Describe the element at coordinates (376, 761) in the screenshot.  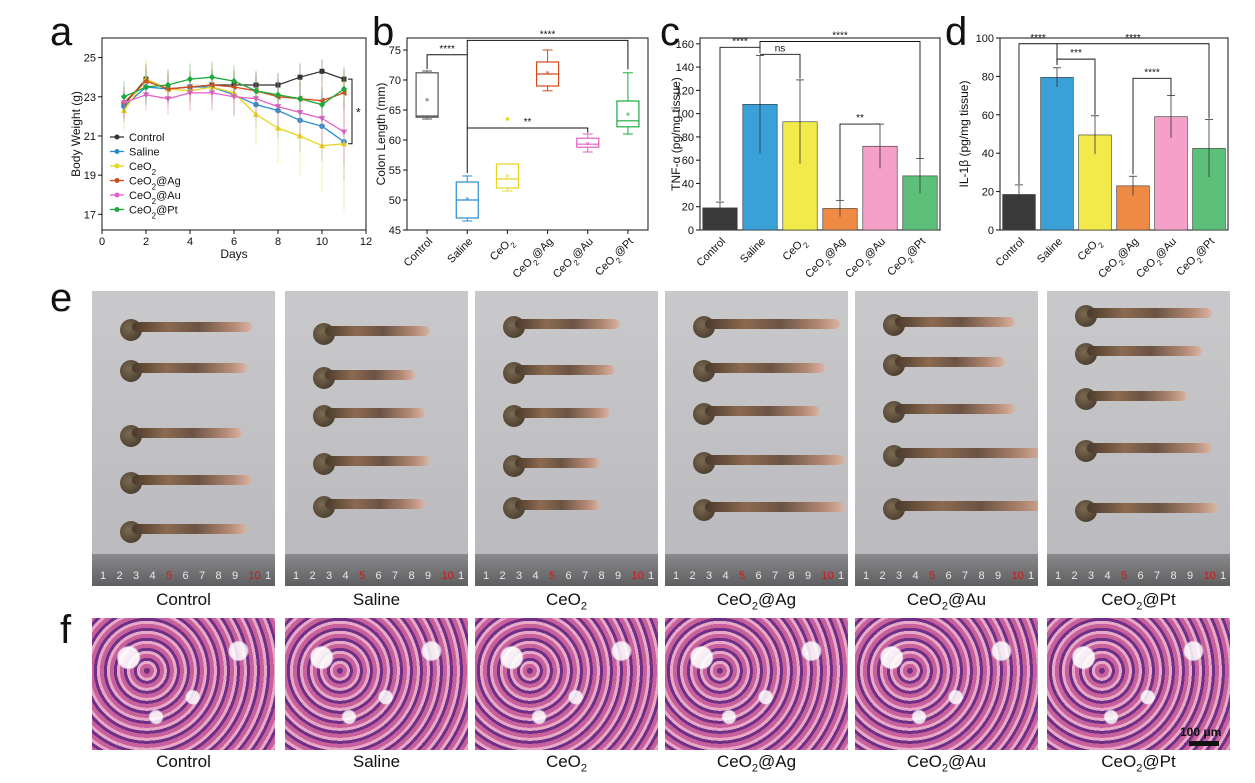
I see `histology-label: Saline` at that location.